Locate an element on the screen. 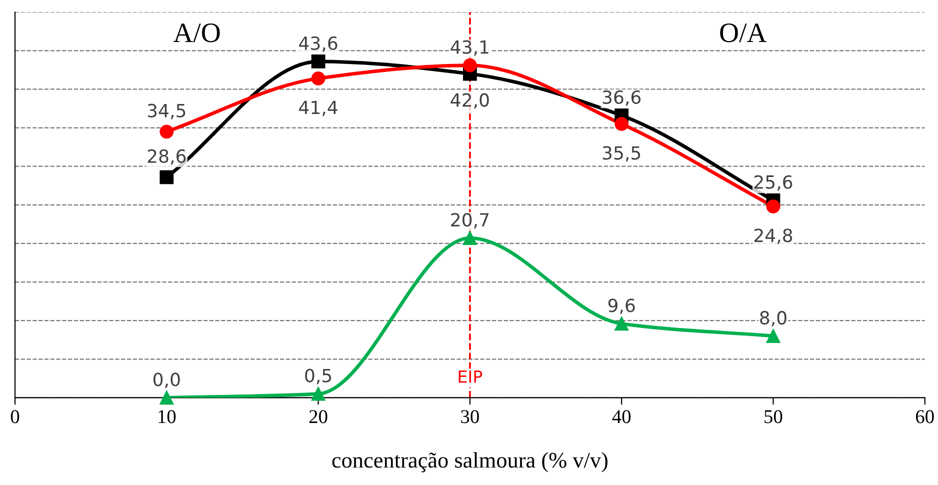 Image resolution: width=938 pixels, height=485 pixels. x-tick-label: 50 is located at coordinates (773, 417).